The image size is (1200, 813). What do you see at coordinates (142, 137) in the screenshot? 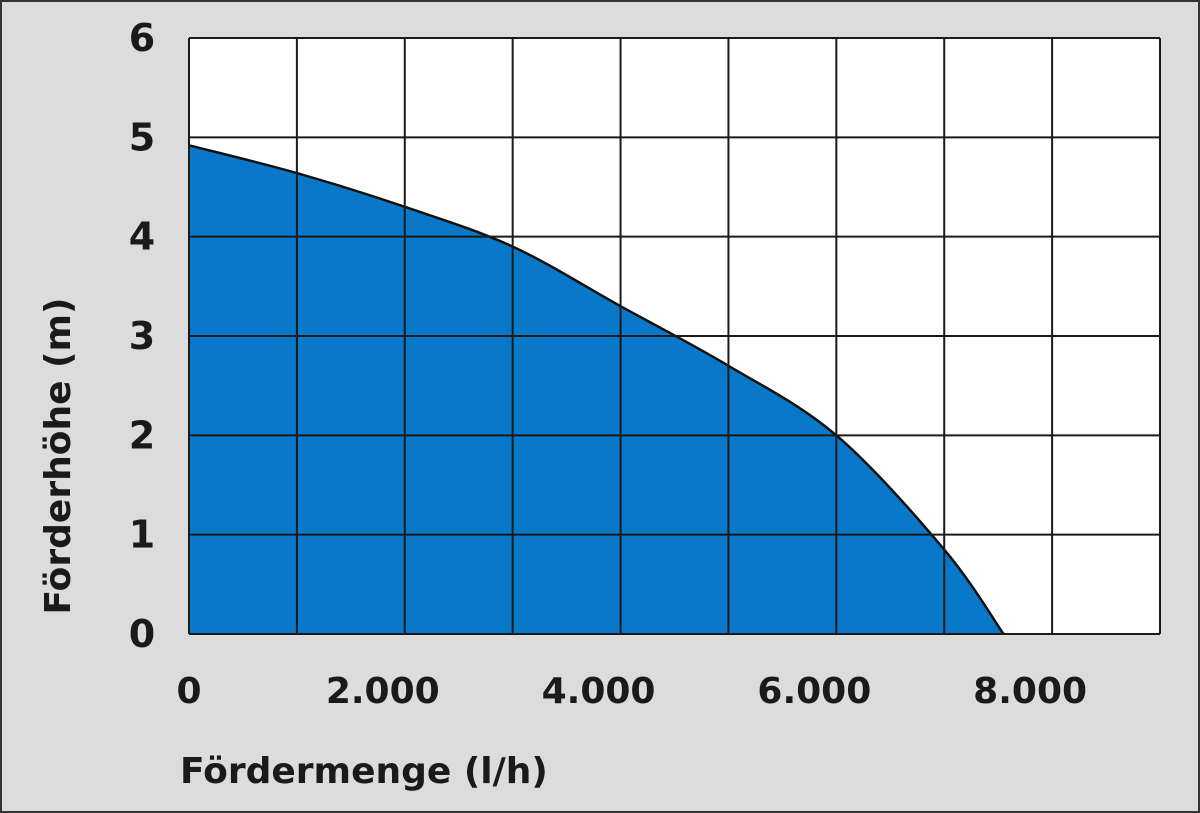
I see `y-tick-label: 5` at bounding box center [142, 137].